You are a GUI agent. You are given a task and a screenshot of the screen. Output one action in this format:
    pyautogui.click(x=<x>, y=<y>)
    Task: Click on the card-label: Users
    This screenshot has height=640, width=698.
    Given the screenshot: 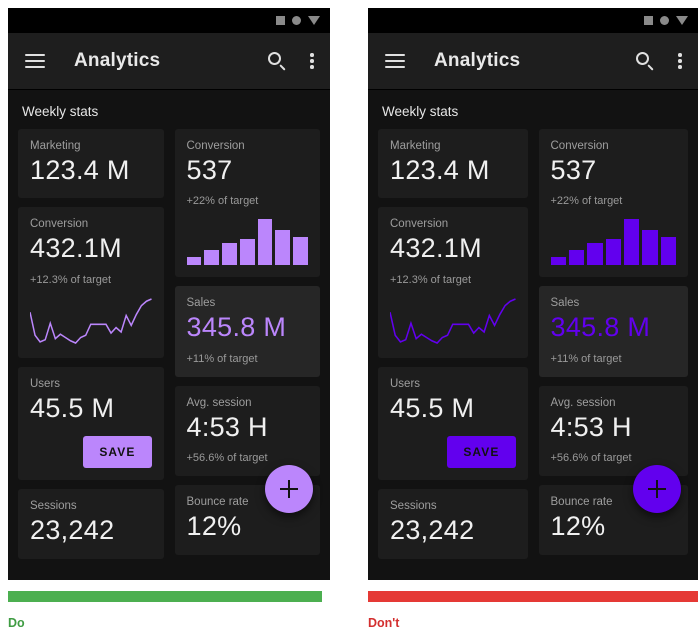 What is the action you would take?
    pyautogui.click(x=45, y=383)
    